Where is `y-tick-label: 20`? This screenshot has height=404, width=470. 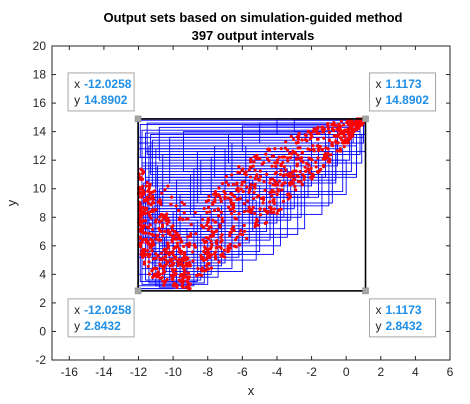
y-tick-label: 20 is located at coordinates (40, 46).